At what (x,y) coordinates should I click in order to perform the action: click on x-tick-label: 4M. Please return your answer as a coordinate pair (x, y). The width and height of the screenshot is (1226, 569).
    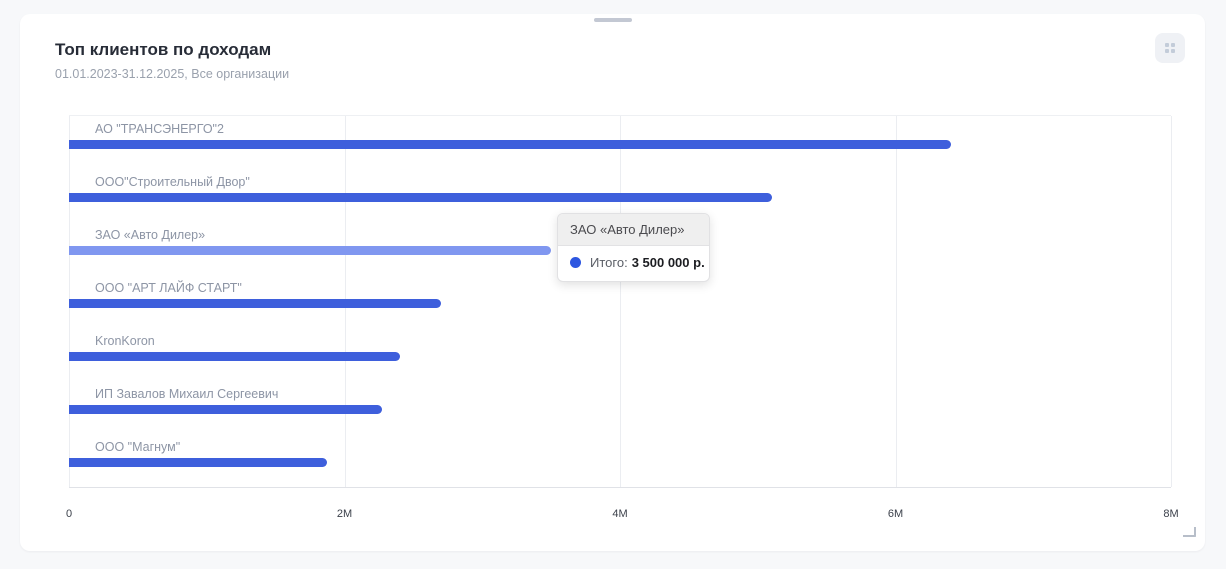
    Looking at the image, I should click on (620, 514).